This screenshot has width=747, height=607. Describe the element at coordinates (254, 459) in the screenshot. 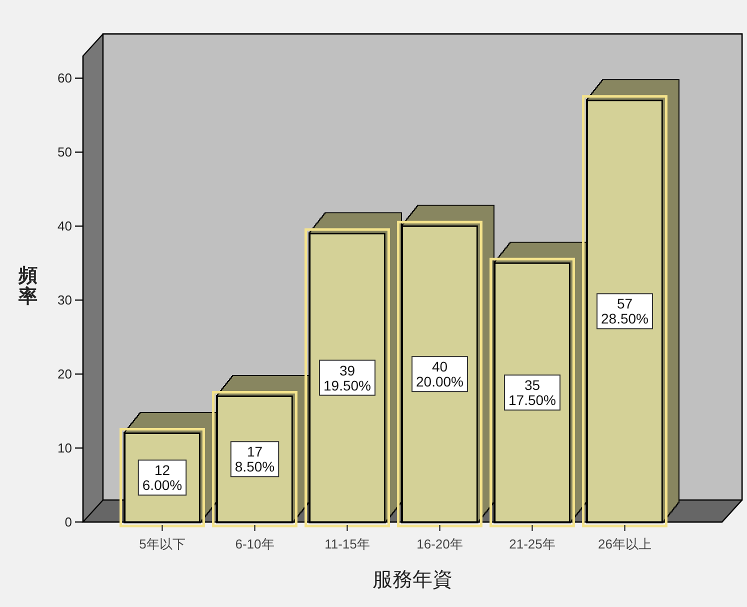

I see `data-label: 17 8.50%` at that location.